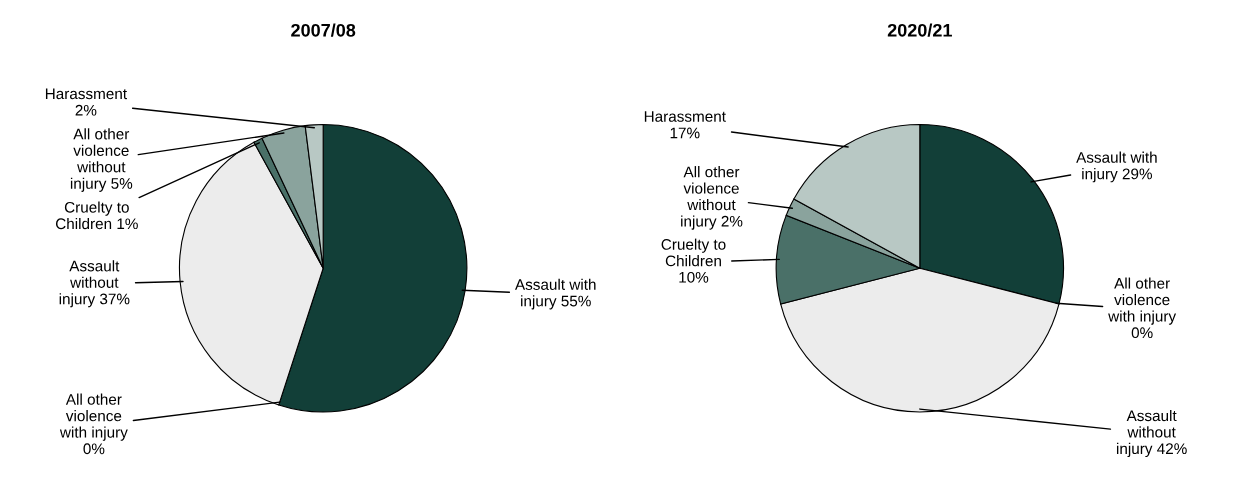  I want to click on slice-label: Cruelty to Children 10%, so click(693, 260).